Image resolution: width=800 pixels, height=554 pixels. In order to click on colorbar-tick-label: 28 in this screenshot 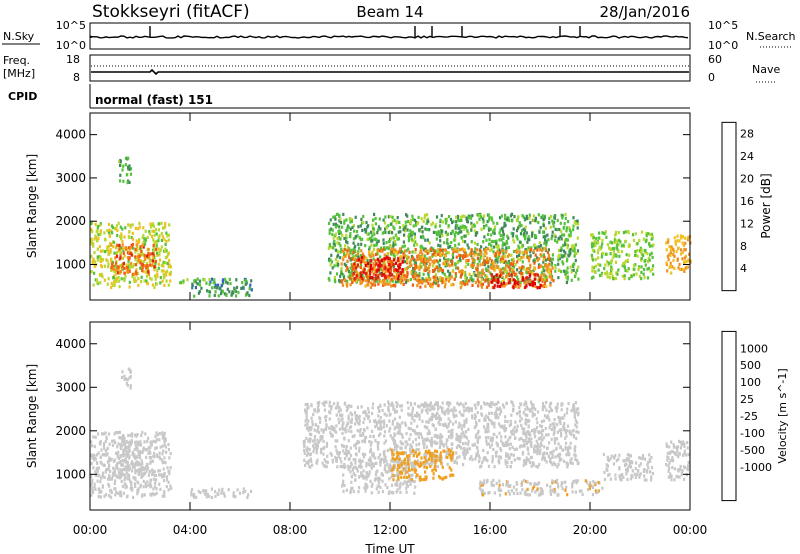, I will do `click(747, 134)`.